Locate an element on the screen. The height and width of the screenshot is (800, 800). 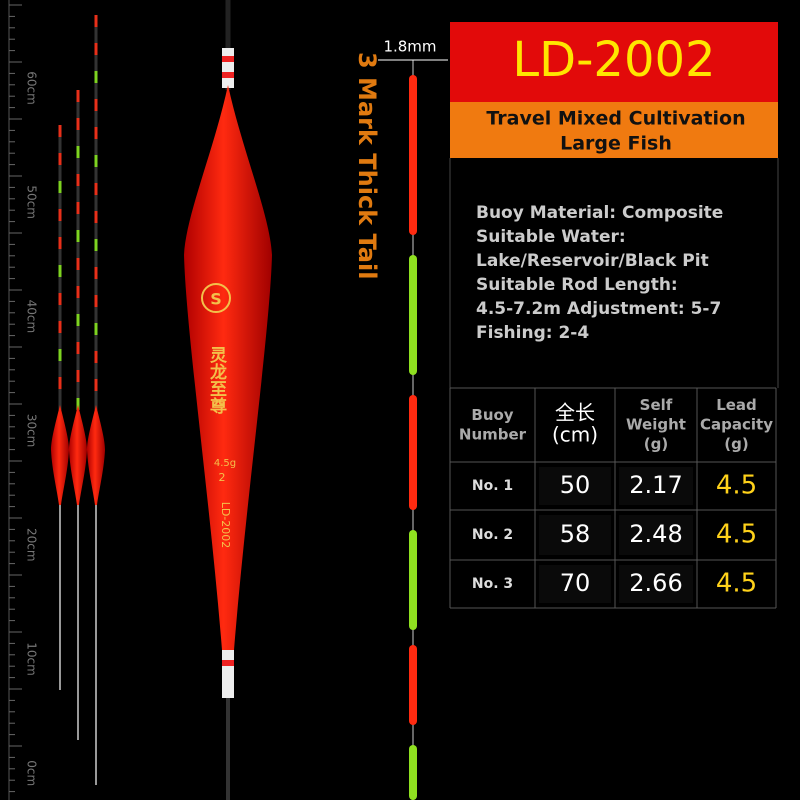
subtitle-box is located at coordinates (614, 130).